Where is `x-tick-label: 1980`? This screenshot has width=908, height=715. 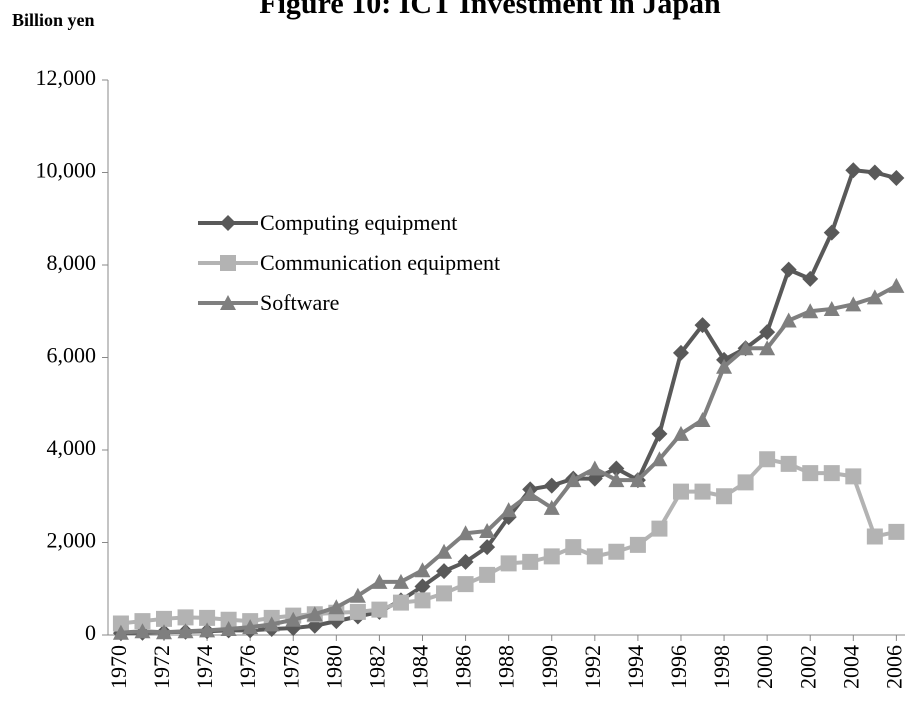
x-tick-label: 1980 is located at coordinates (333, 667).